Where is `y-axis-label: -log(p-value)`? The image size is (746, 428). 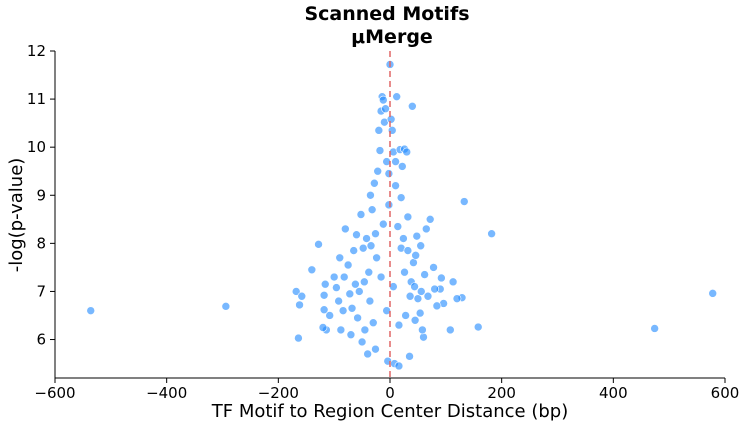
y-axis-label: -log(p-value) is located at coordinates (16, 215).